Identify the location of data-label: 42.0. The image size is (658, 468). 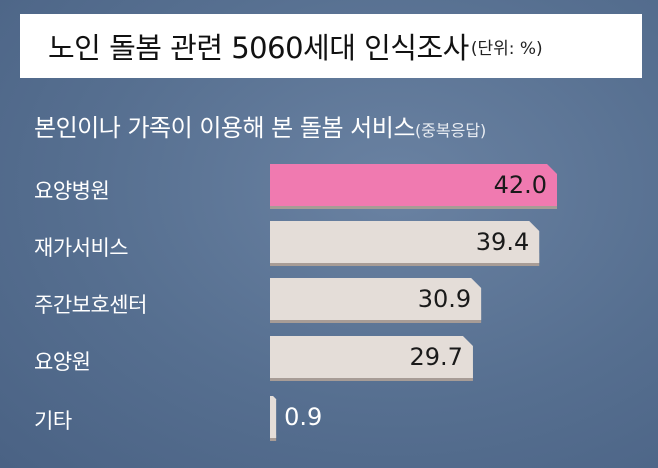
(520, 185).